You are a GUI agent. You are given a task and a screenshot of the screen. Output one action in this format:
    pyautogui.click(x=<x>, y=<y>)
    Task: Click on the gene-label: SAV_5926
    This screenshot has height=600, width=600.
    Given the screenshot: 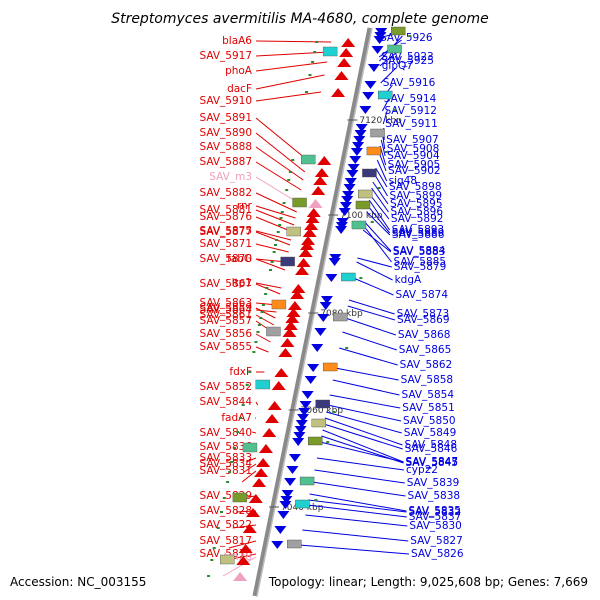 What is the action you would take?
    pyautogui.click(x=406, y=38)
    